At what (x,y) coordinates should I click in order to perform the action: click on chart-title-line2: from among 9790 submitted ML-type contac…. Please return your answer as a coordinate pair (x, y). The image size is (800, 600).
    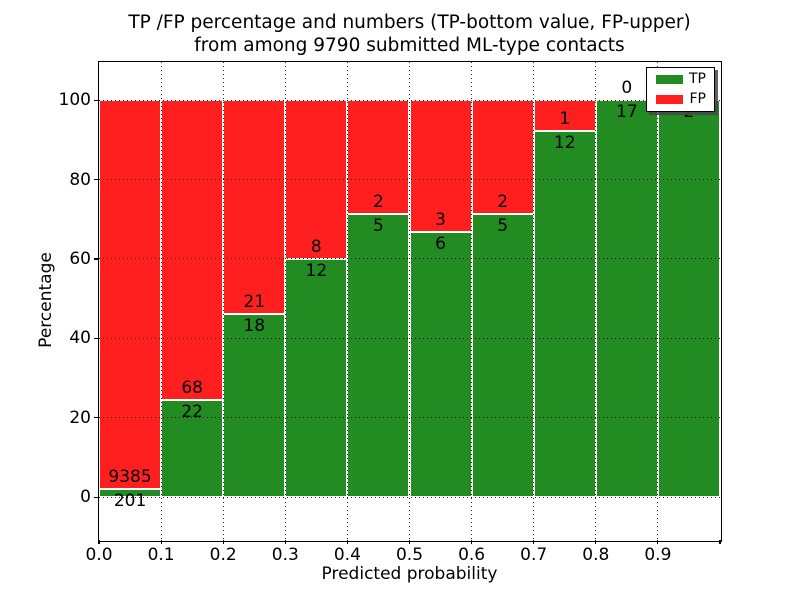
    Looking at the image, I should click on (409, 45).